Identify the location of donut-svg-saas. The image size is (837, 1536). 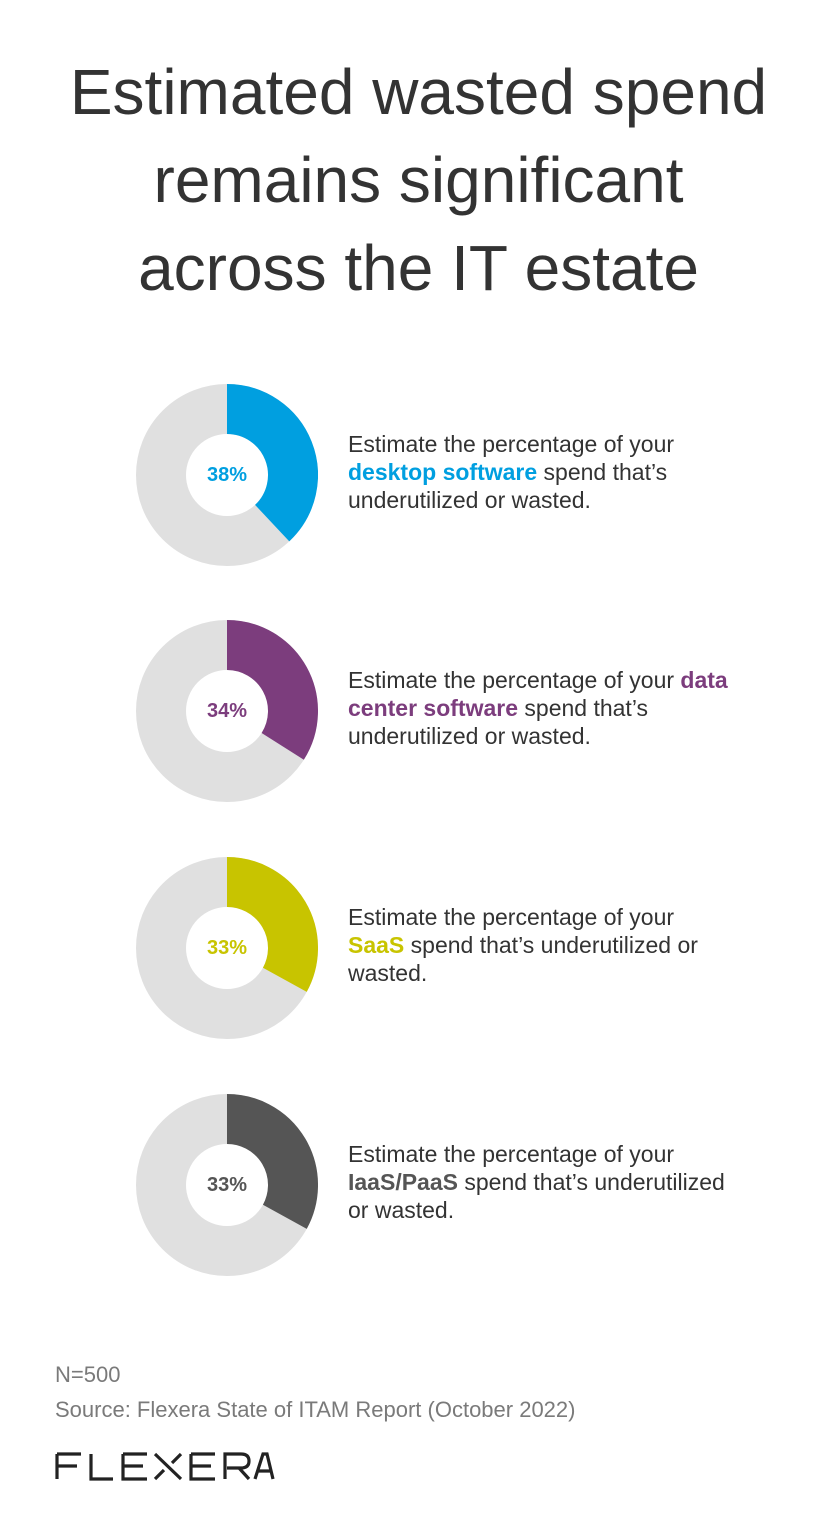
(227, 948).